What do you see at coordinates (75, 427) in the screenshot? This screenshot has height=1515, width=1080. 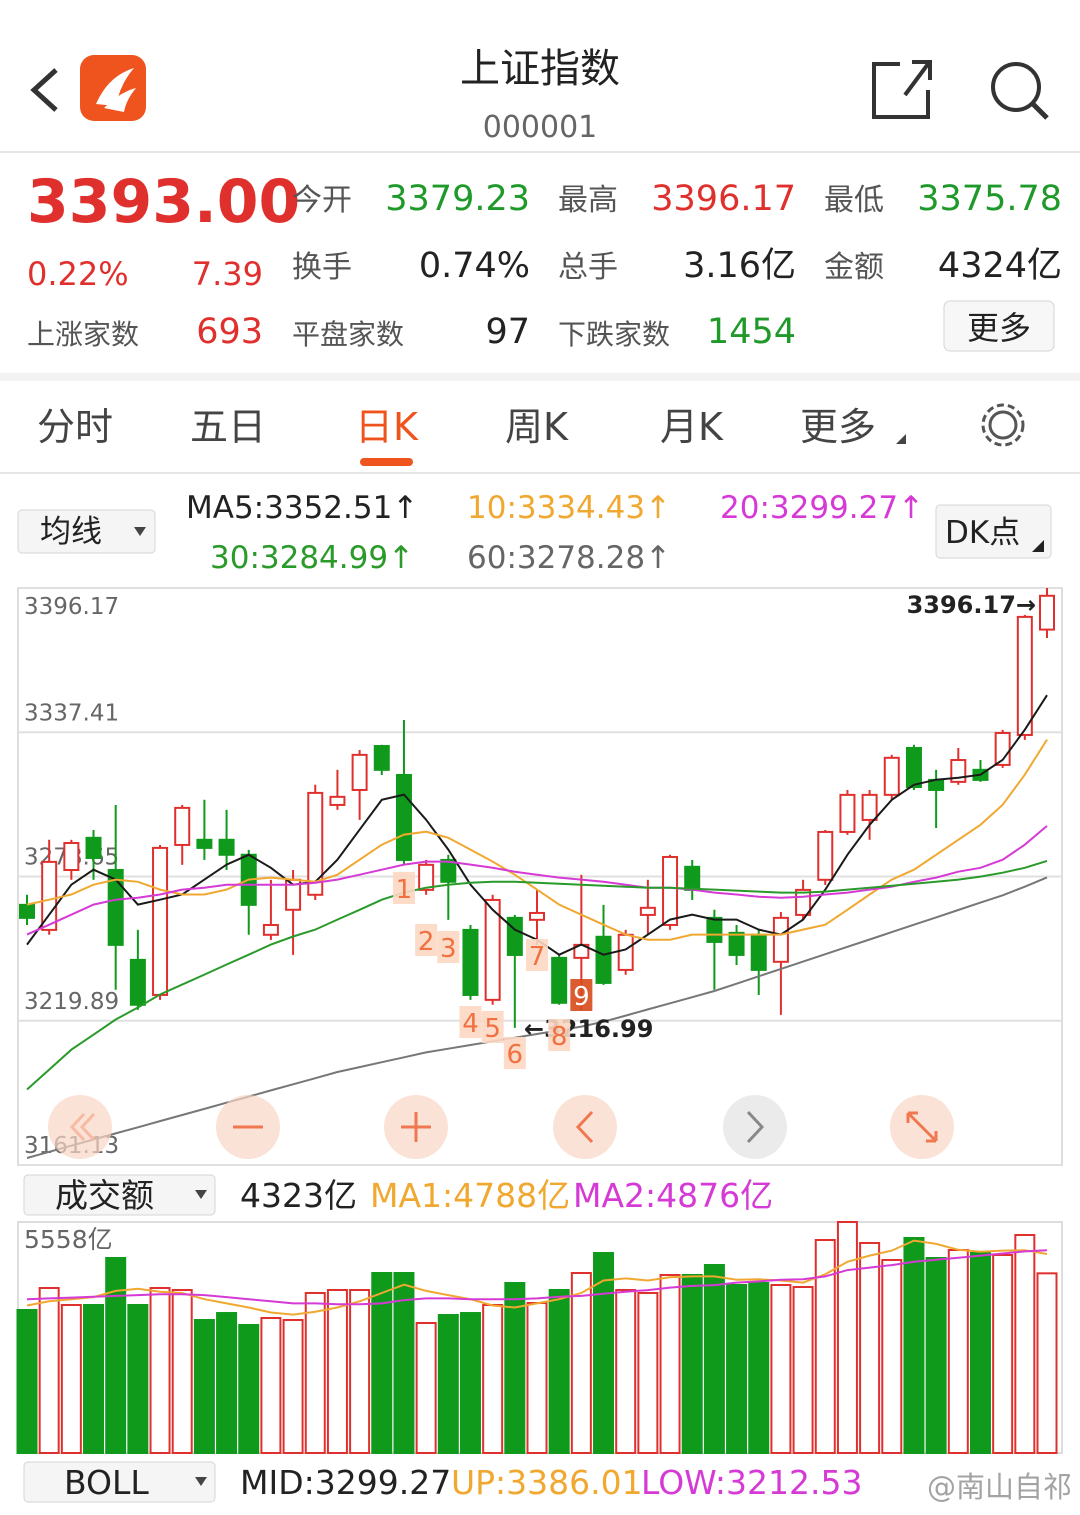 I see `tab: 分时` at bounding box center [75, 427].